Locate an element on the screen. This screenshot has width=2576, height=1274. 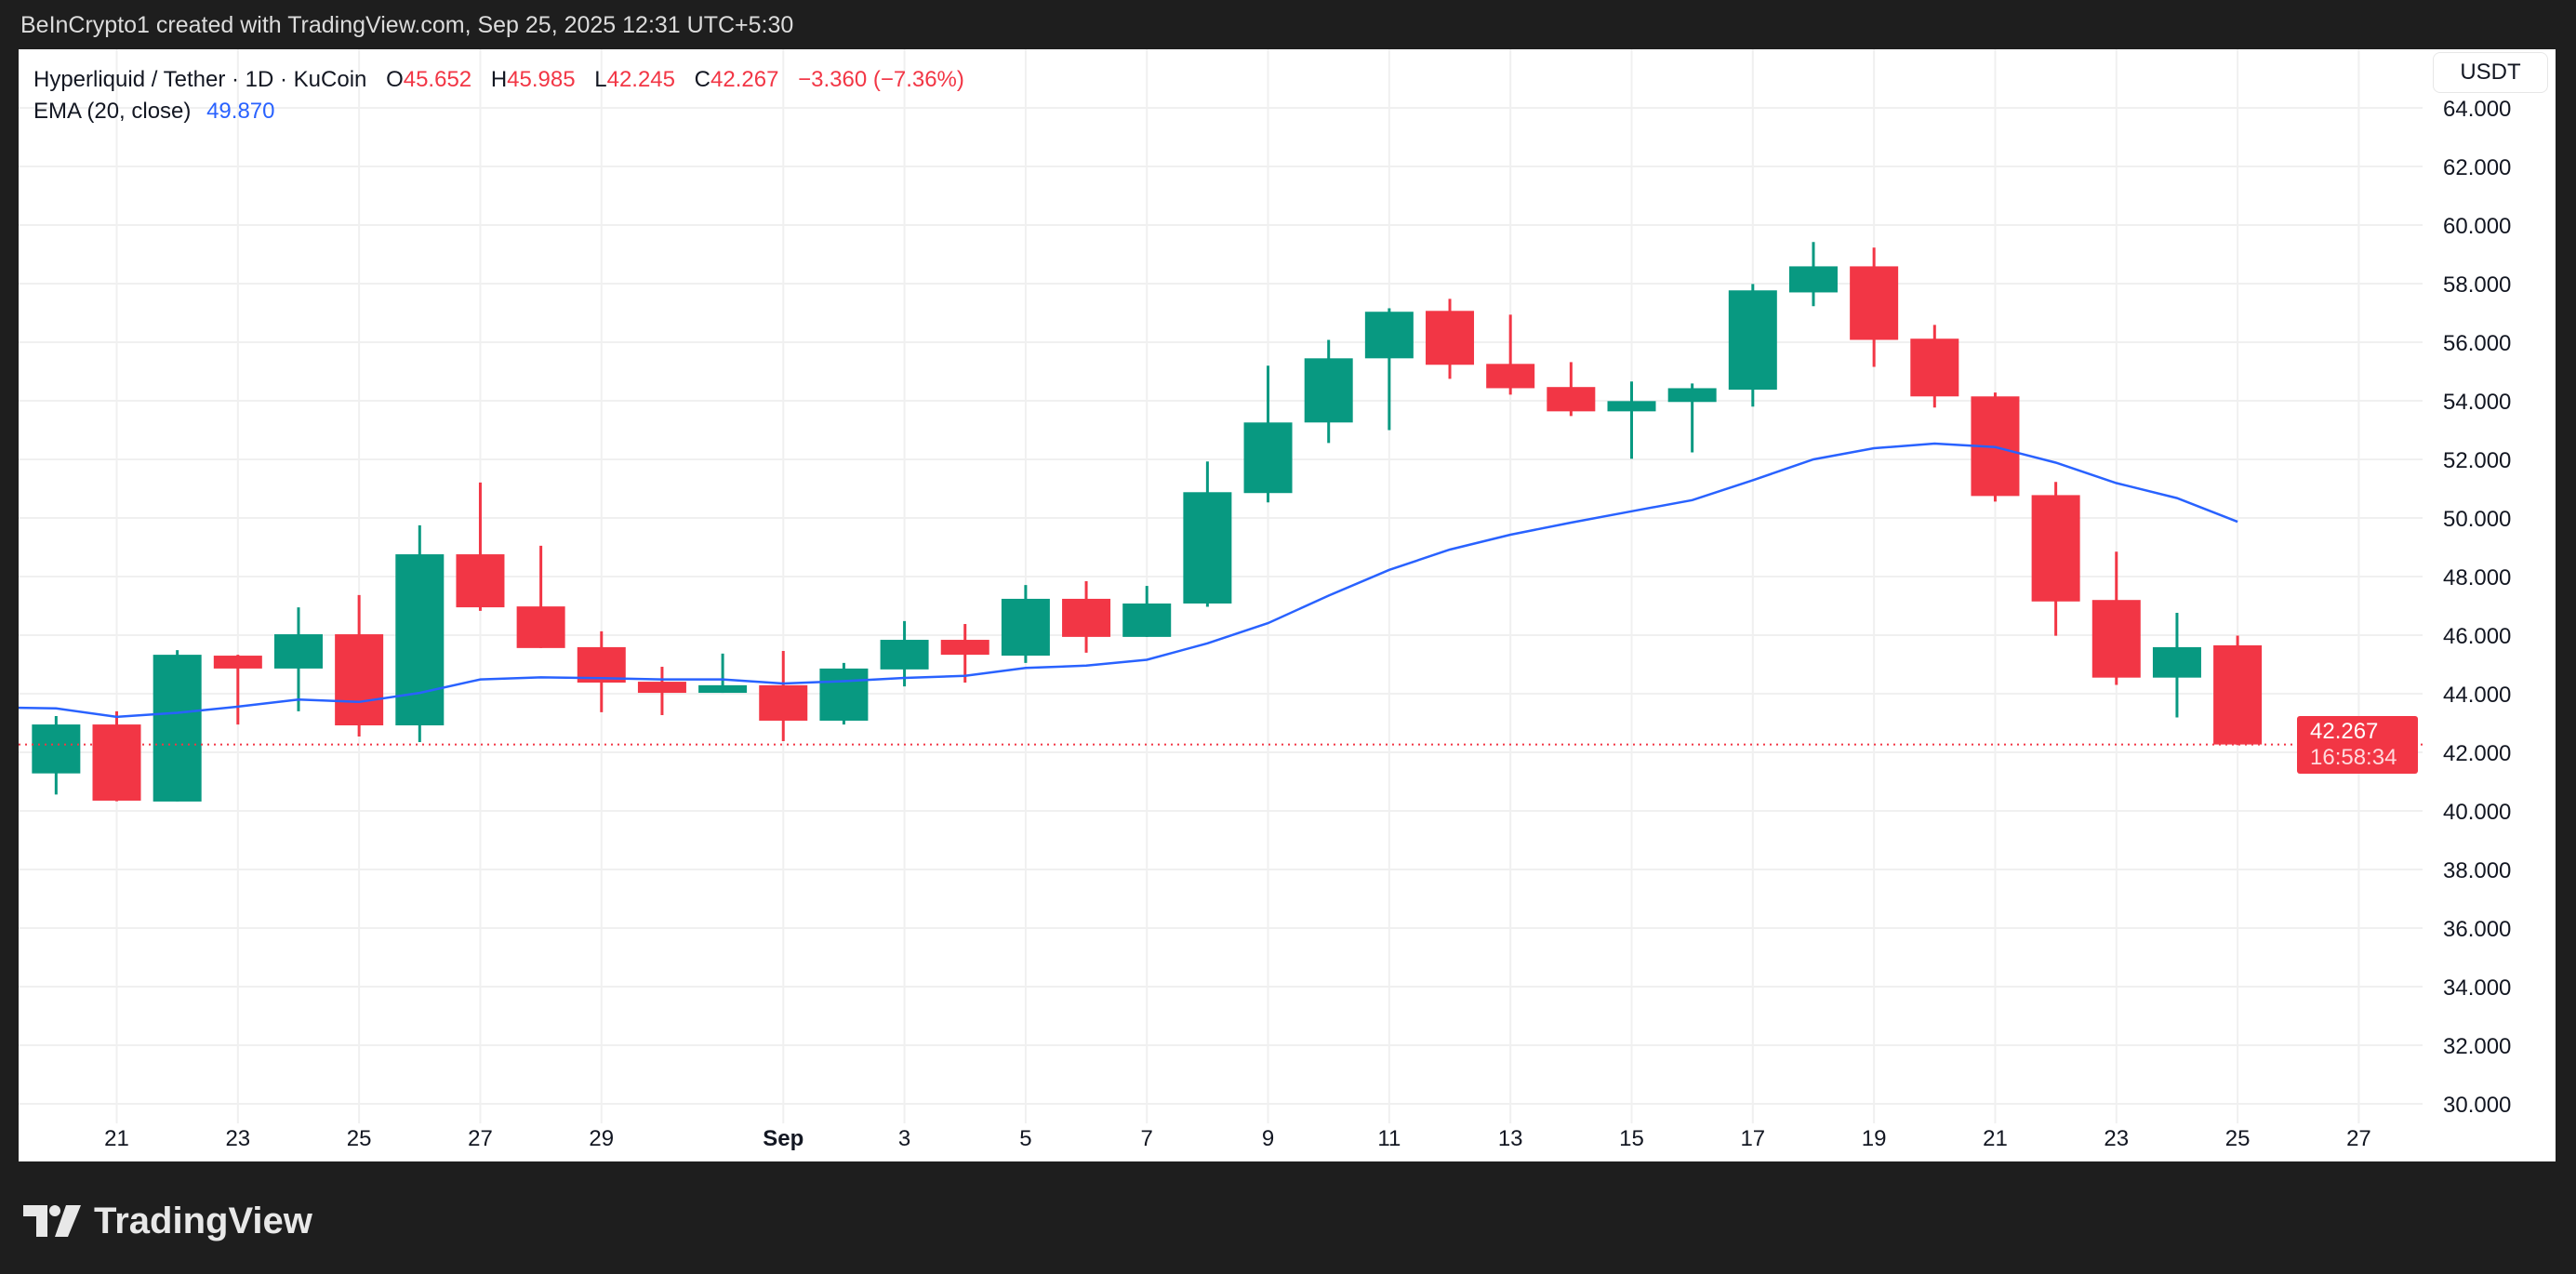
close-value: 42.267 is located at coordinates (744, 79).